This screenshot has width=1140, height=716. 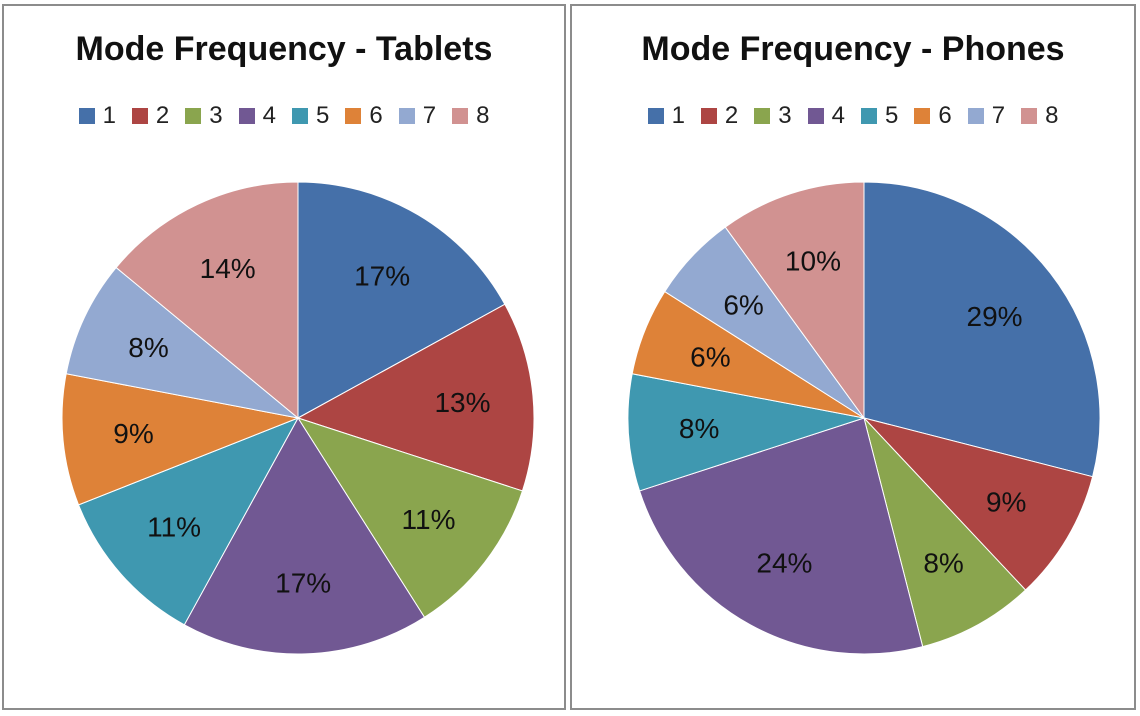 I want to click on pie-data-label: 13%, so click(x=462, y=402).